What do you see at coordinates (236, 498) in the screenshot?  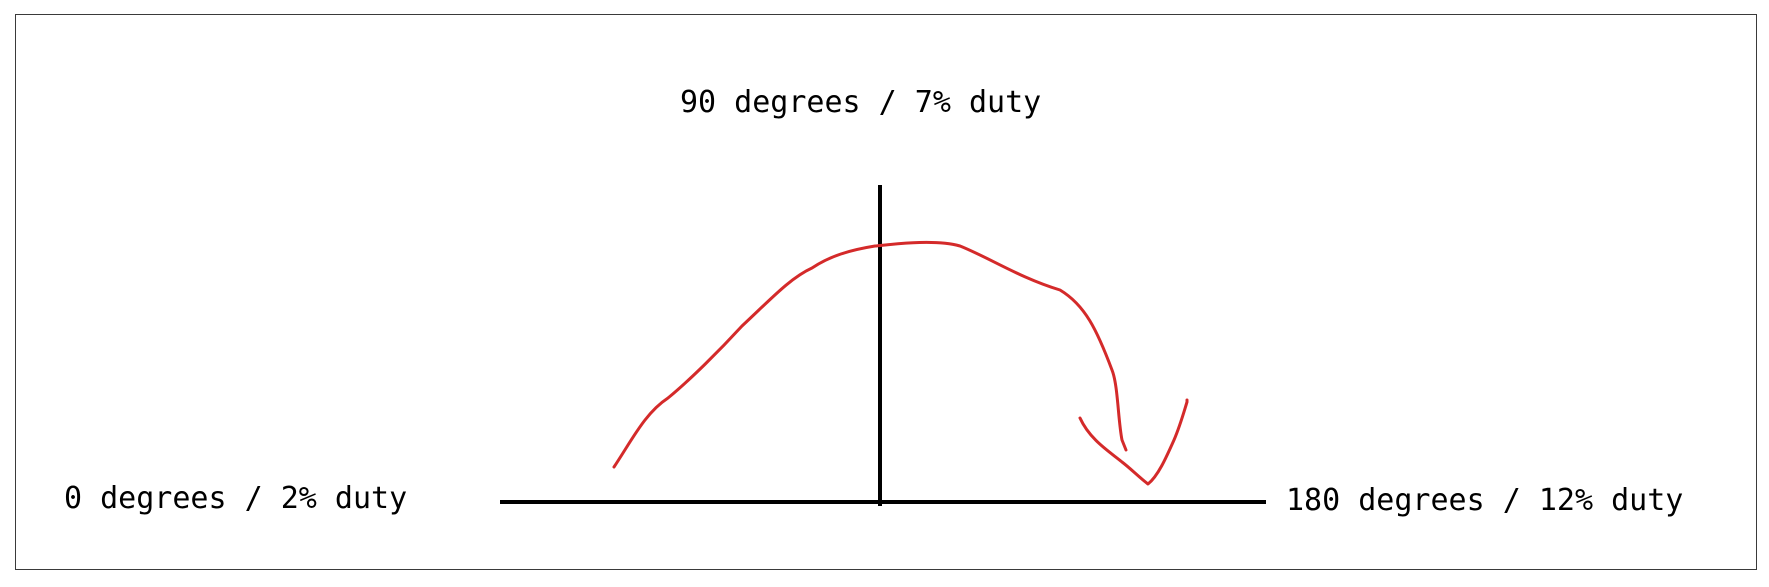 I see `label-0-degrees: 0 degrees / 2% duty` at bounding box center [236, 498].